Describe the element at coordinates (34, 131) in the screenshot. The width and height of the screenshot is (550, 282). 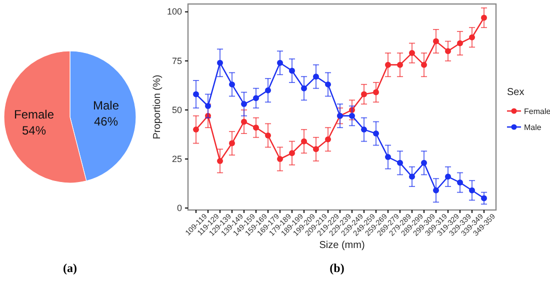
I see `data-label: 54%` at that location.